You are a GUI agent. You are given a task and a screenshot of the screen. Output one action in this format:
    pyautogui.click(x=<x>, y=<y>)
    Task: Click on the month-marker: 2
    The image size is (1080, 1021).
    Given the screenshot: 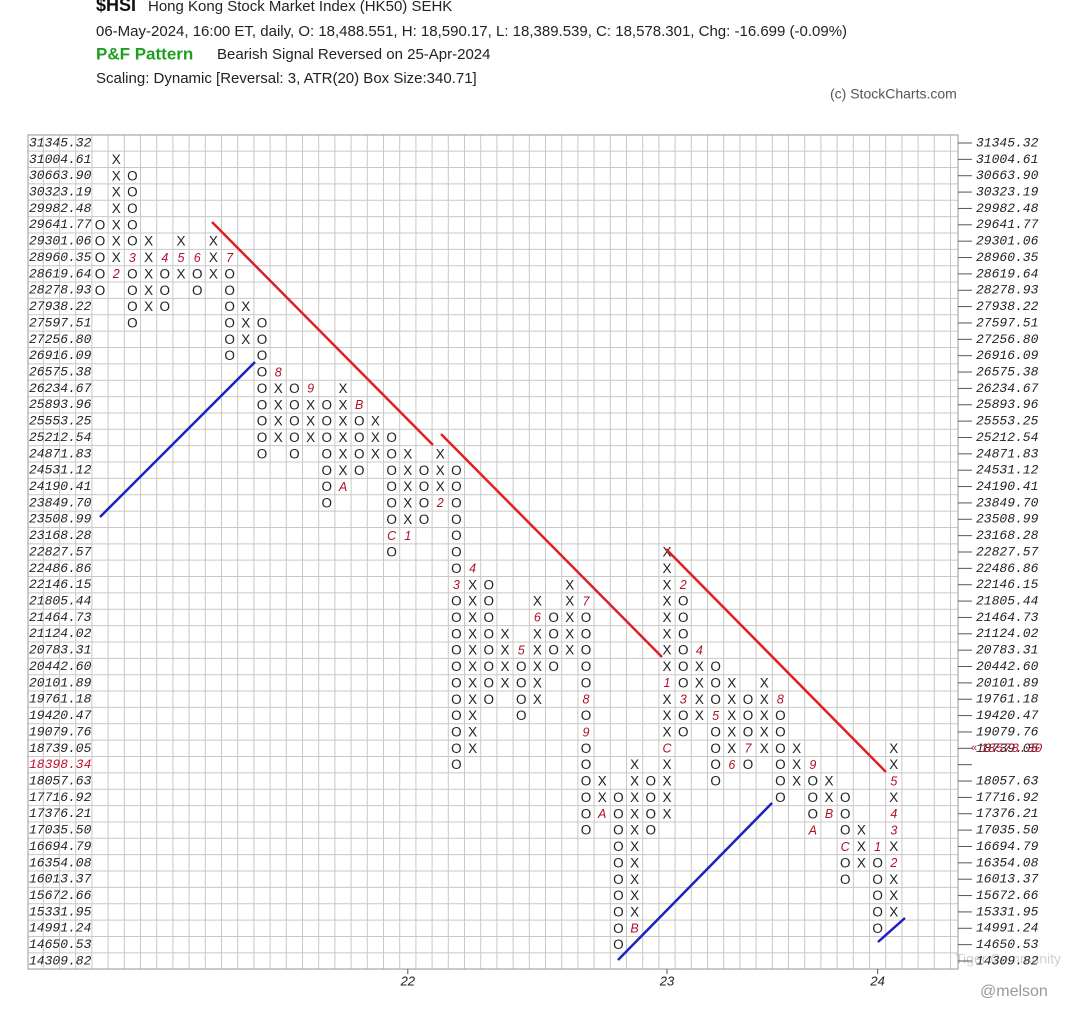 What is the action you would take?
    pyautogui.click(x=683, y=585)
    